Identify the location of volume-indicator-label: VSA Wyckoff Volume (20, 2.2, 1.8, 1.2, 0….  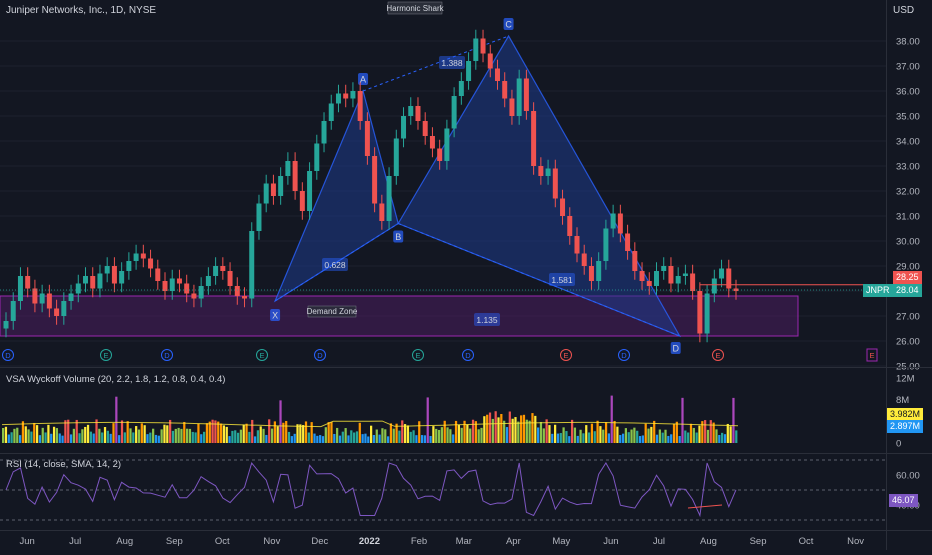
(116, 379).